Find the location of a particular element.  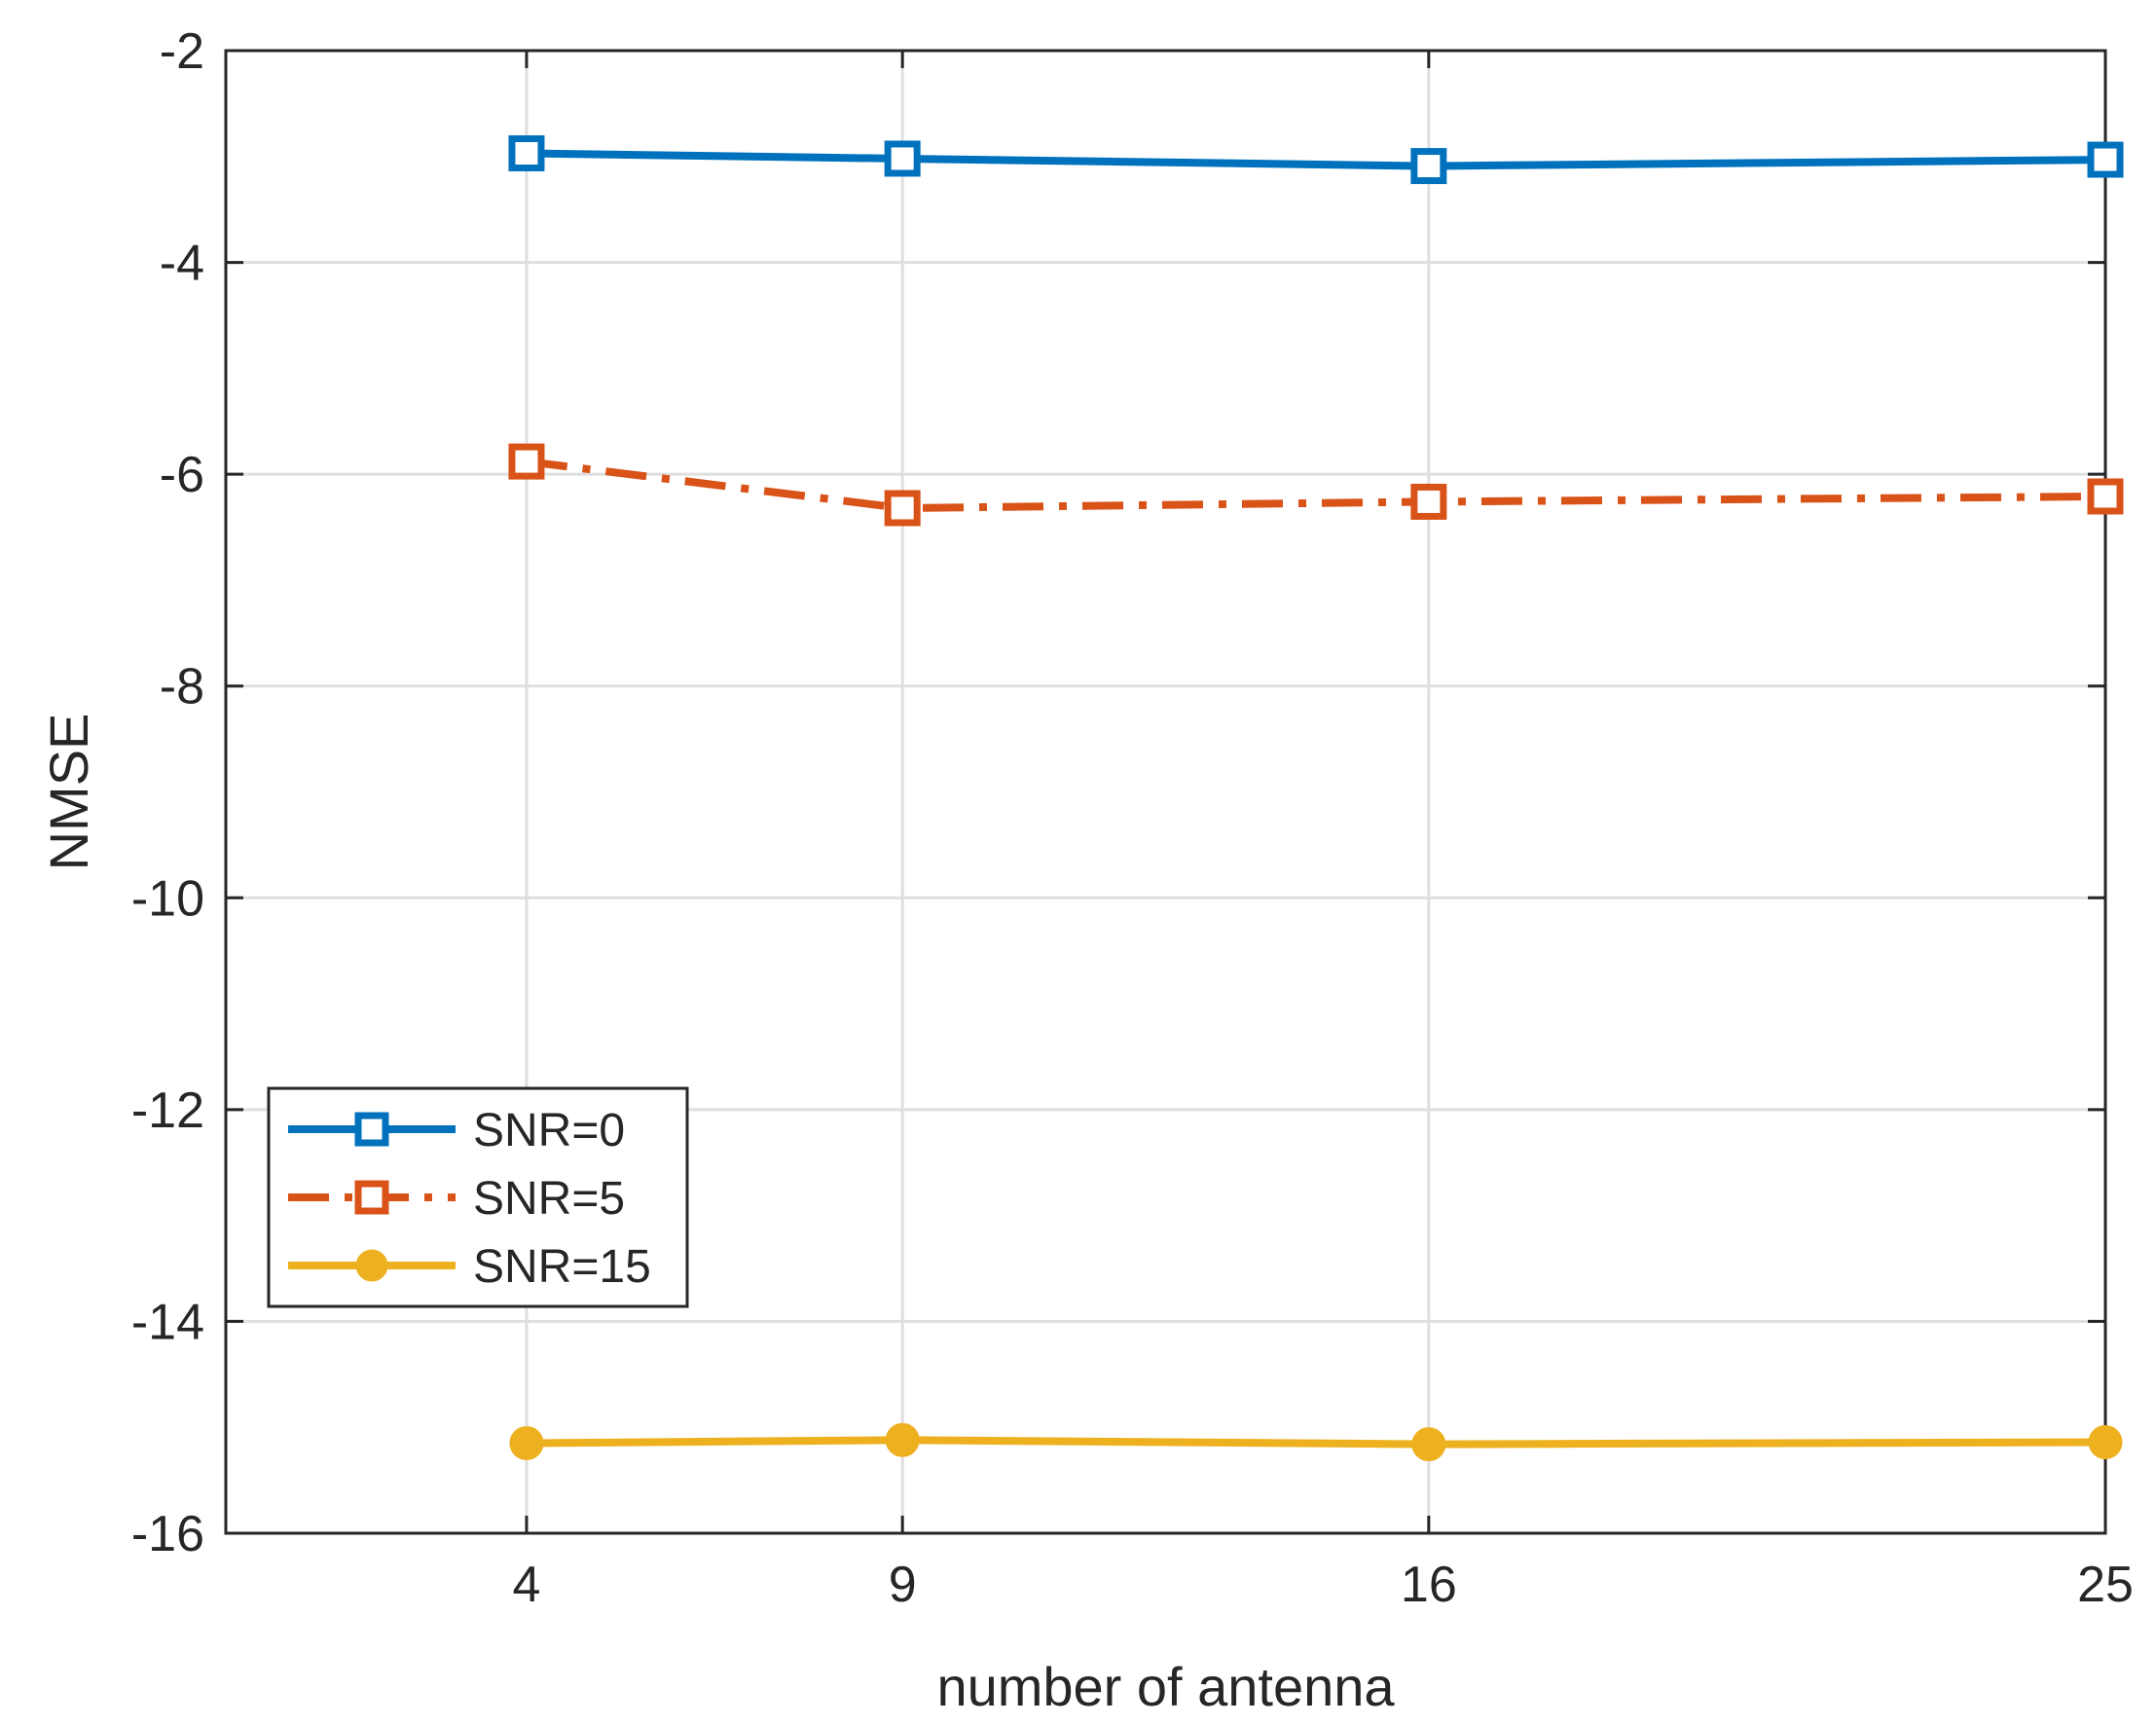

legend-item: SNR=15 is located at coordinates (469, 1267).